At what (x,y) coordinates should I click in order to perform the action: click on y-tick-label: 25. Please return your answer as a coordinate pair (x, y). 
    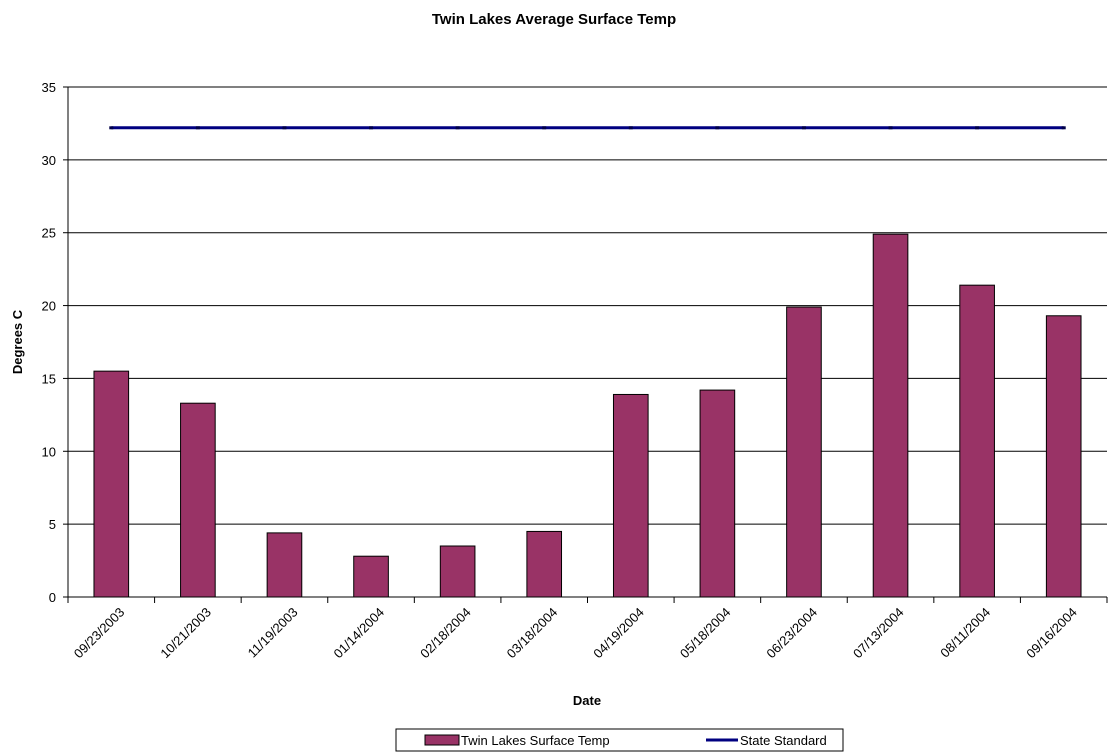
    Looking at the image, I should click on (49, 233).